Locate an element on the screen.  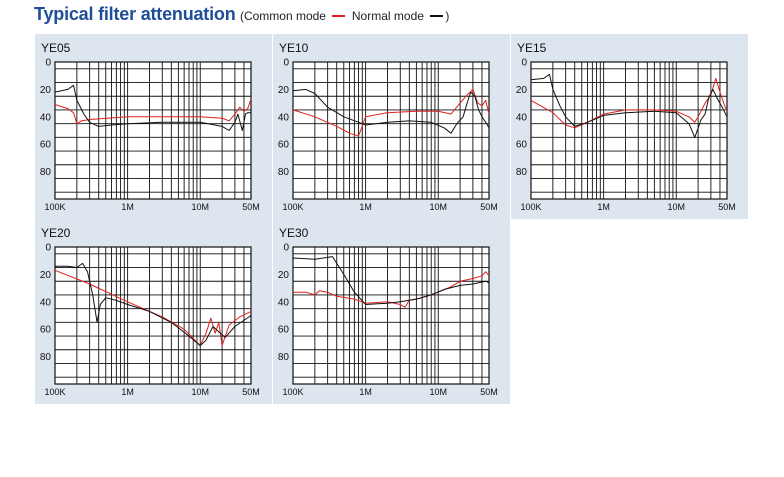
common-mode-legend-line is located at coordinates (339, 15).